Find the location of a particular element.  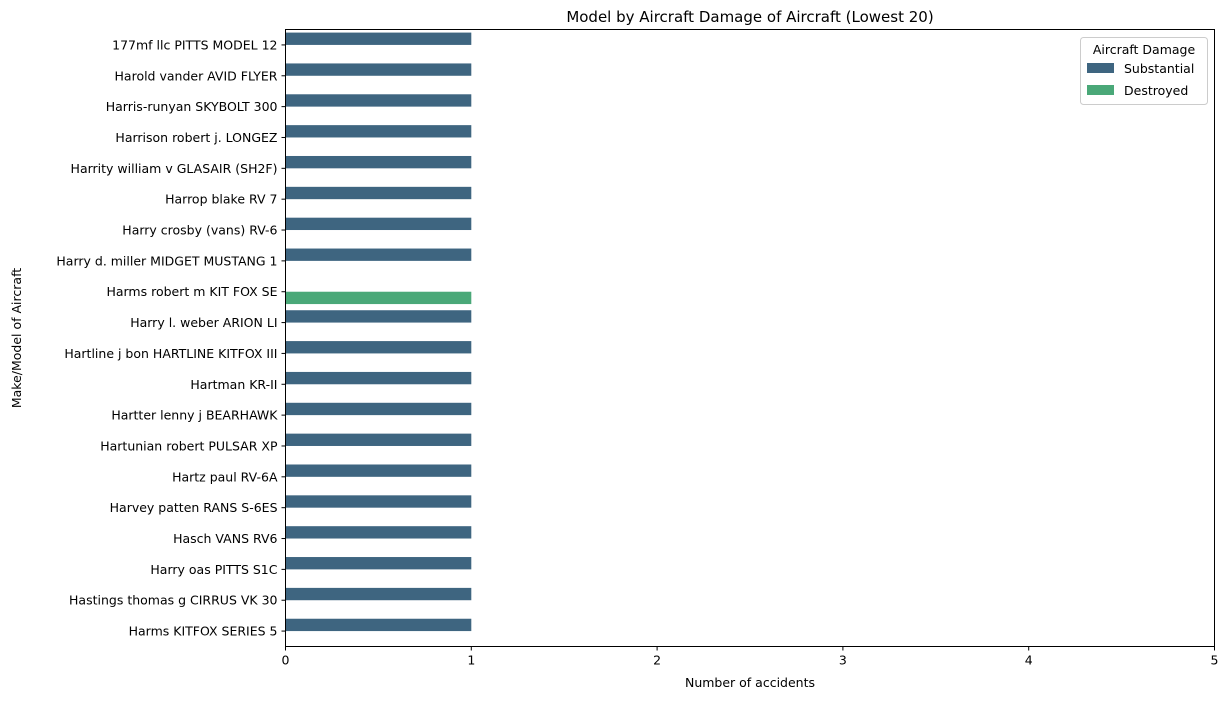

y-tick-label-7: Harry d. miller MIDGET MUSTANG 1 is located at coordinates (166, 260).